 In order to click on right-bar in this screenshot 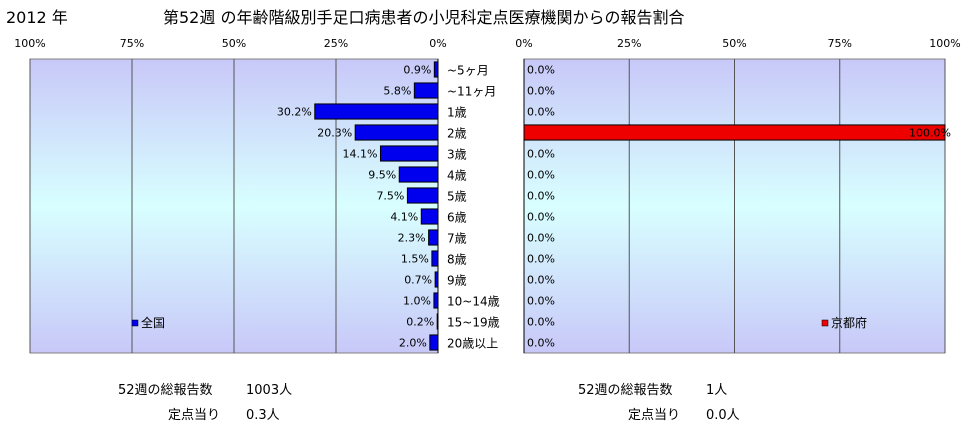, I will do `click(734, 132)`.